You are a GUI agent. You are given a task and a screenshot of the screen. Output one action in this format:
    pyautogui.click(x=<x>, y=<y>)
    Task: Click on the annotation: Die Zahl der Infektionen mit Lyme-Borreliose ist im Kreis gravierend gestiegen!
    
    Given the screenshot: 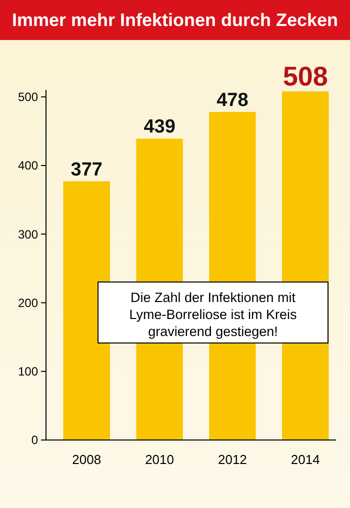 What is the action you would take?
    pyautogui.click(x=213, y=314)
    